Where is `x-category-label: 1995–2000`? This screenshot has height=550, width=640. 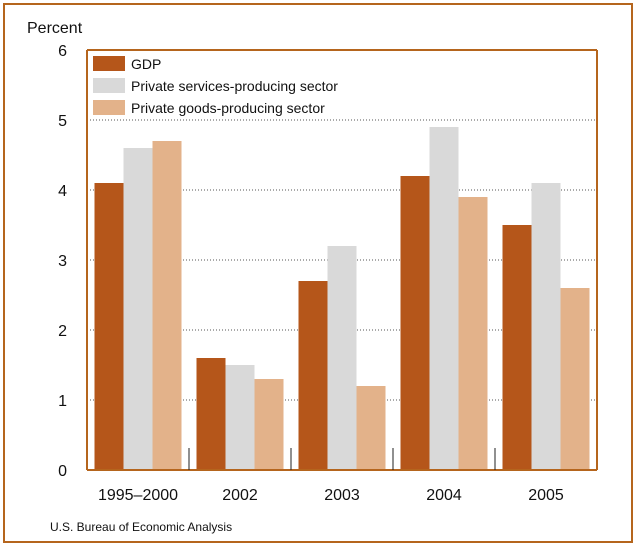 x-category-label: 1995–2000 is located at coordinates (138, 495).